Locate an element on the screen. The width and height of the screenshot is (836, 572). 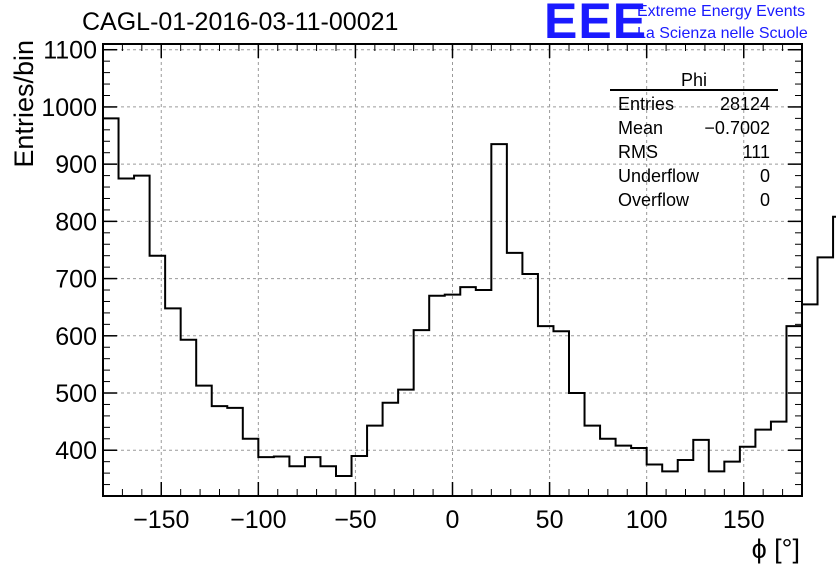
stats-value: −0.7002 is located at coordinates (737, 128).